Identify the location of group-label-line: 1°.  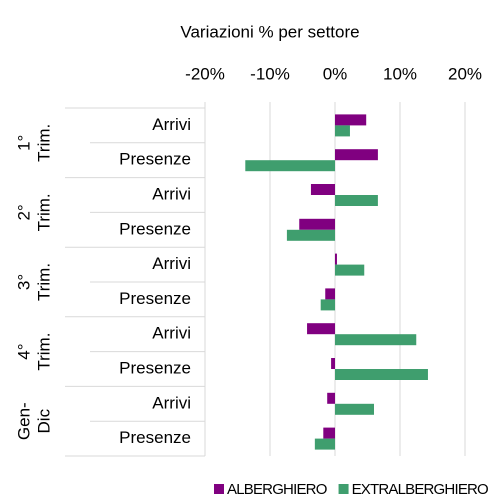
(23, 143).